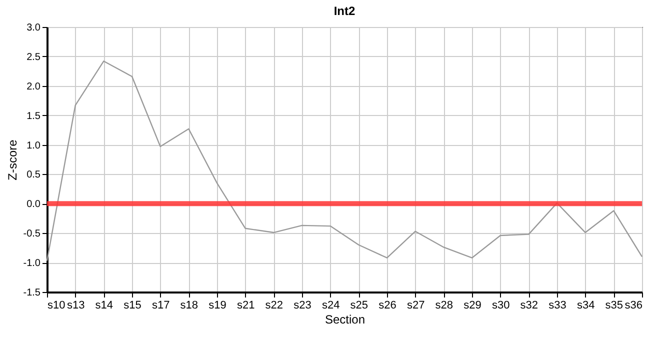  I want to click on x-tick-label: s29, so click(473, 306).